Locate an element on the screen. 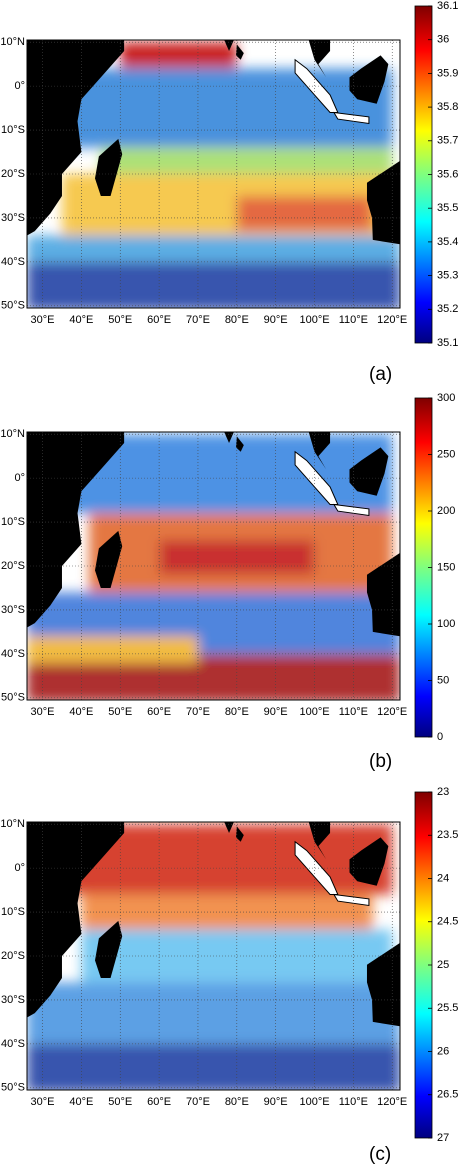  colorbar-tick-label: 27 is located at coordinates (443, 1138).